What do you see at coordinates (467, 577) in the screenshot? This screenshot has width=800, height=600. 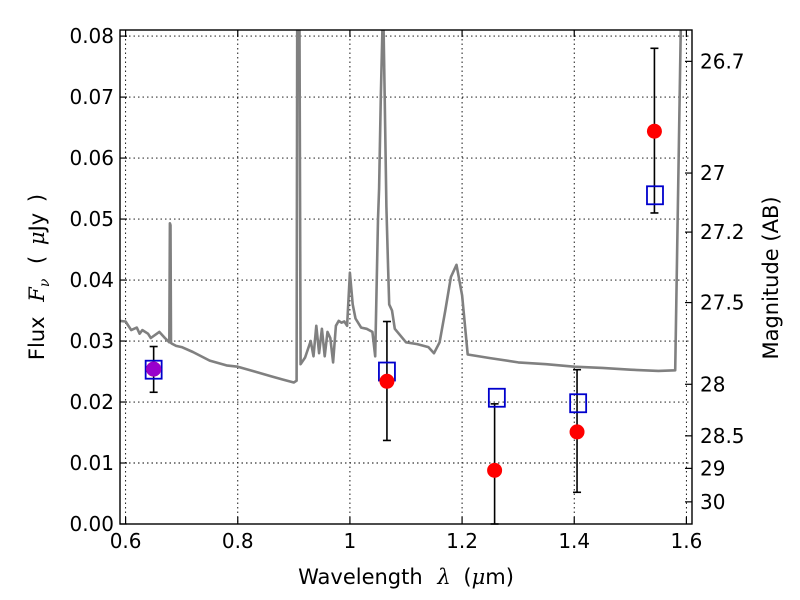 I see `x-axis-paren-open: (` at bounding box center [467, 577].